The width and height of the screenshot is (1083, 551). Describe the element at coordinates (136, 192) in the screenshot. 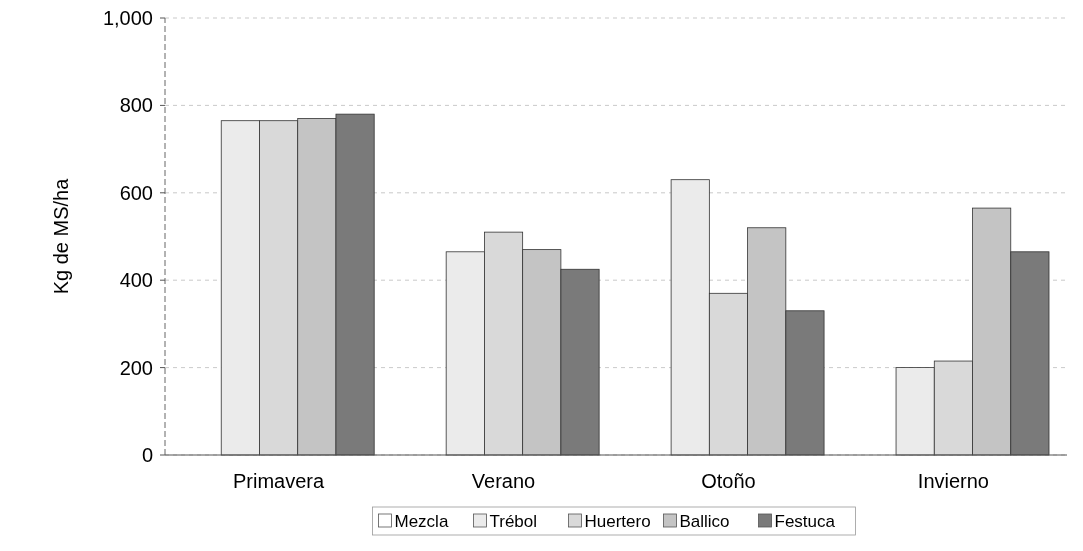

I see `y-tick-label: 600` at that location.